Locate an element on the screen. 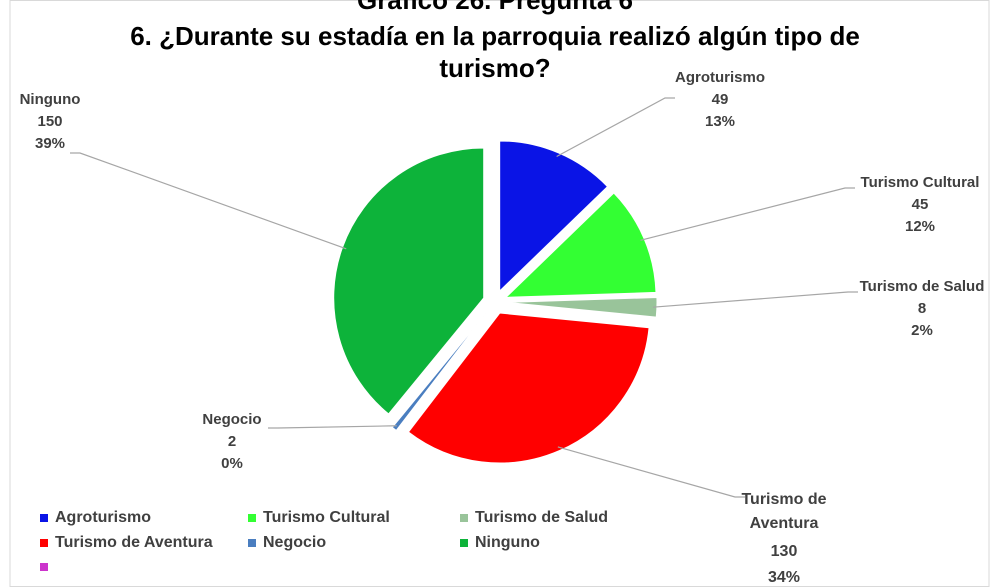 This screenshot has width=991, height=587. data-label-percent: 34% is located at coordinates (784, 577).